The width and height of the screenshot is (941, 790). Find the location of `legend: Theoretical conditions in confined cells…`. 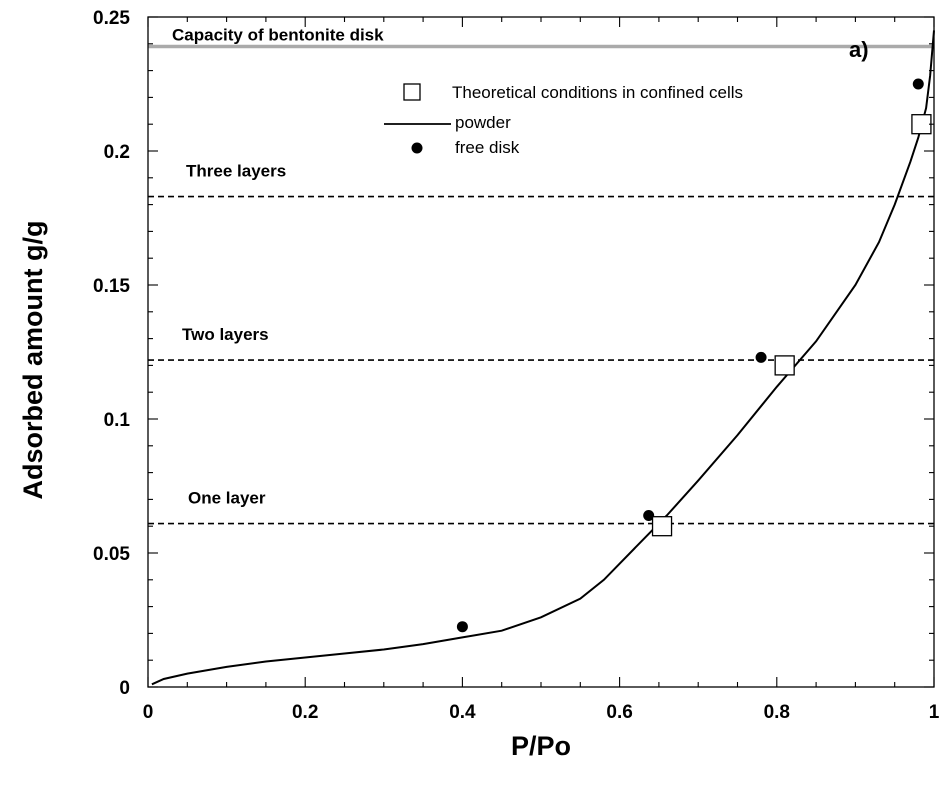

legend: Theoretical conditions in confined cells… is located at coordinates (563, 120).